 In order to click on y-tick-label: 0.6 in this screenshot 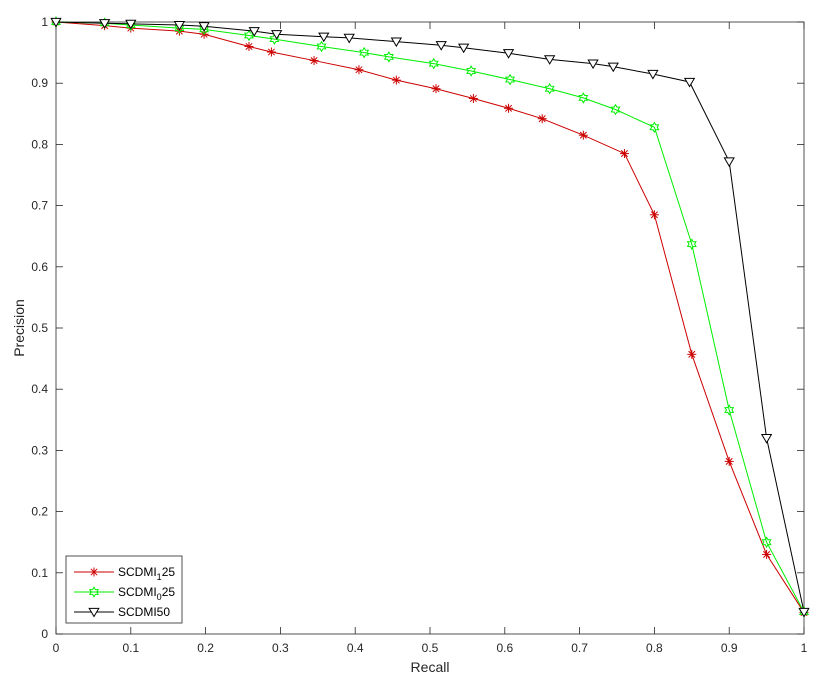, I will do `click(39, 267)`.